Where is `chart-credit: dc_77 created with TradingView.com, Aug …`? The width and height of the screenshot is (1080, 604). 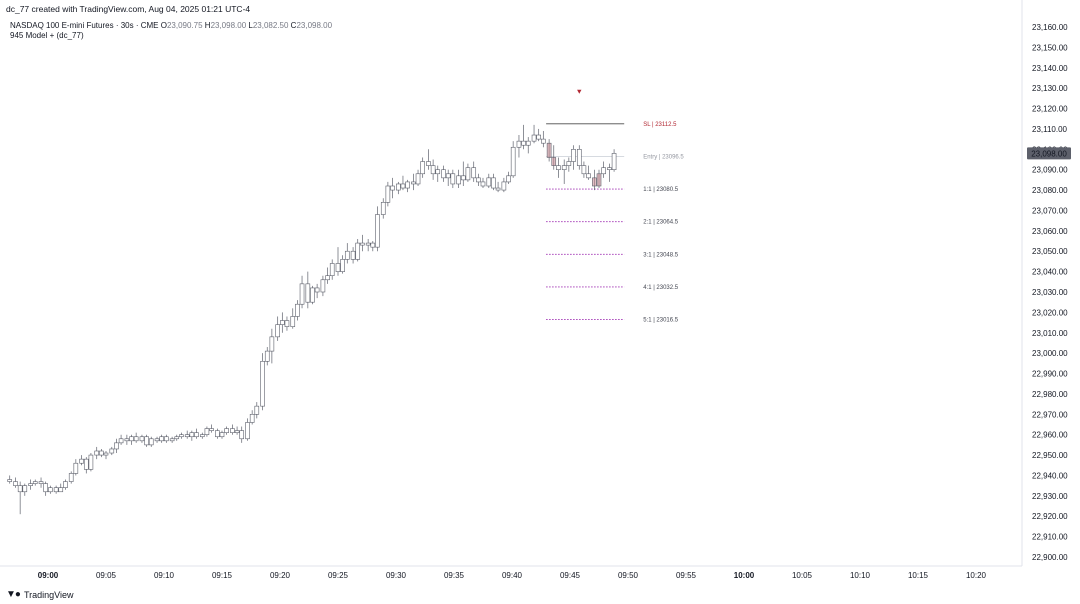
chart-credit: dc_77 created with TradingView.com, Aug … is located at coordinates (128, 9).